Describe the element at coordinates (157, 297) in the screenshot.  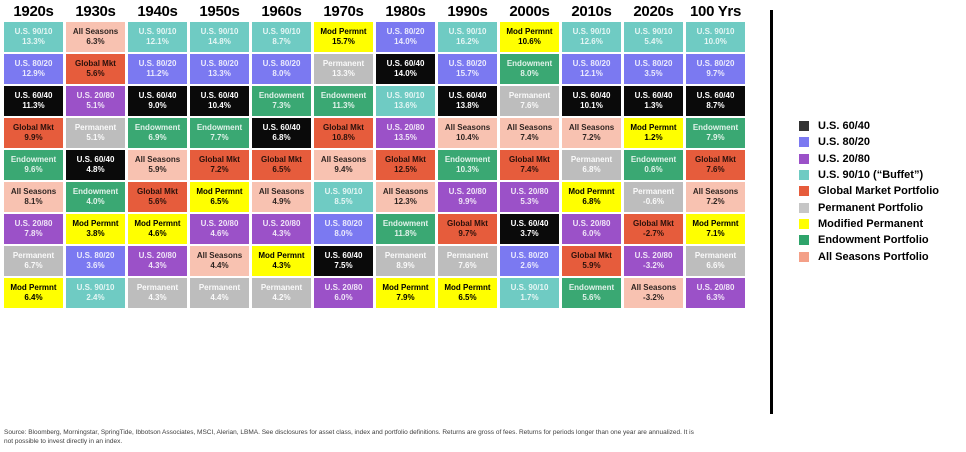
I see `return-value: 4.3%` at that location.